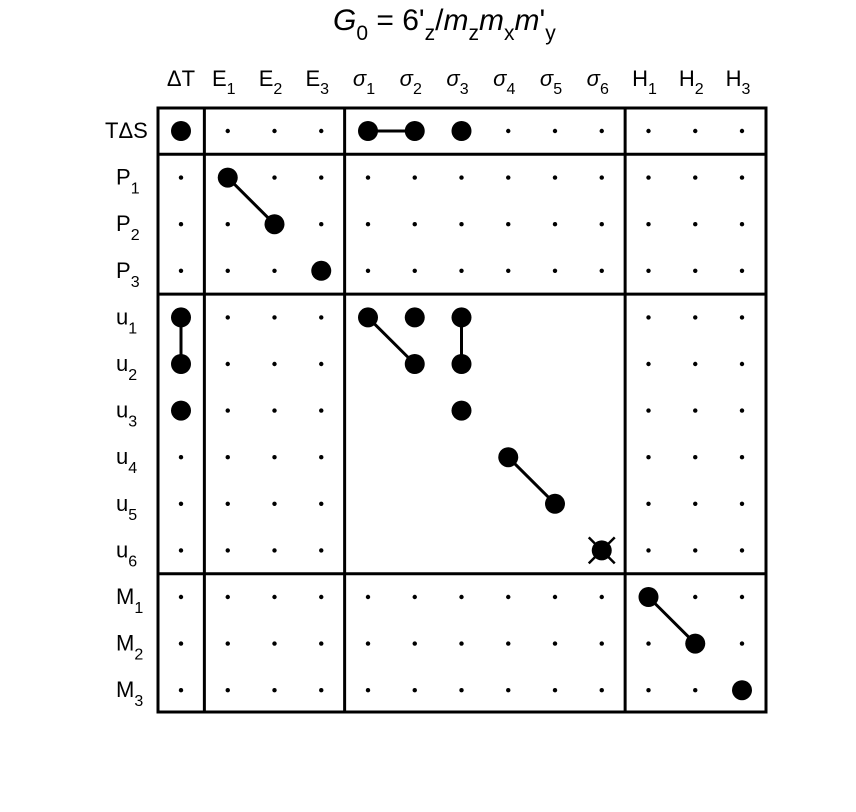 This screenshot has width=856, height=812. What do you see at coordinates (455, 20) in the screenshot?
I see `title-m1: m` at bounding box center [455, 20].